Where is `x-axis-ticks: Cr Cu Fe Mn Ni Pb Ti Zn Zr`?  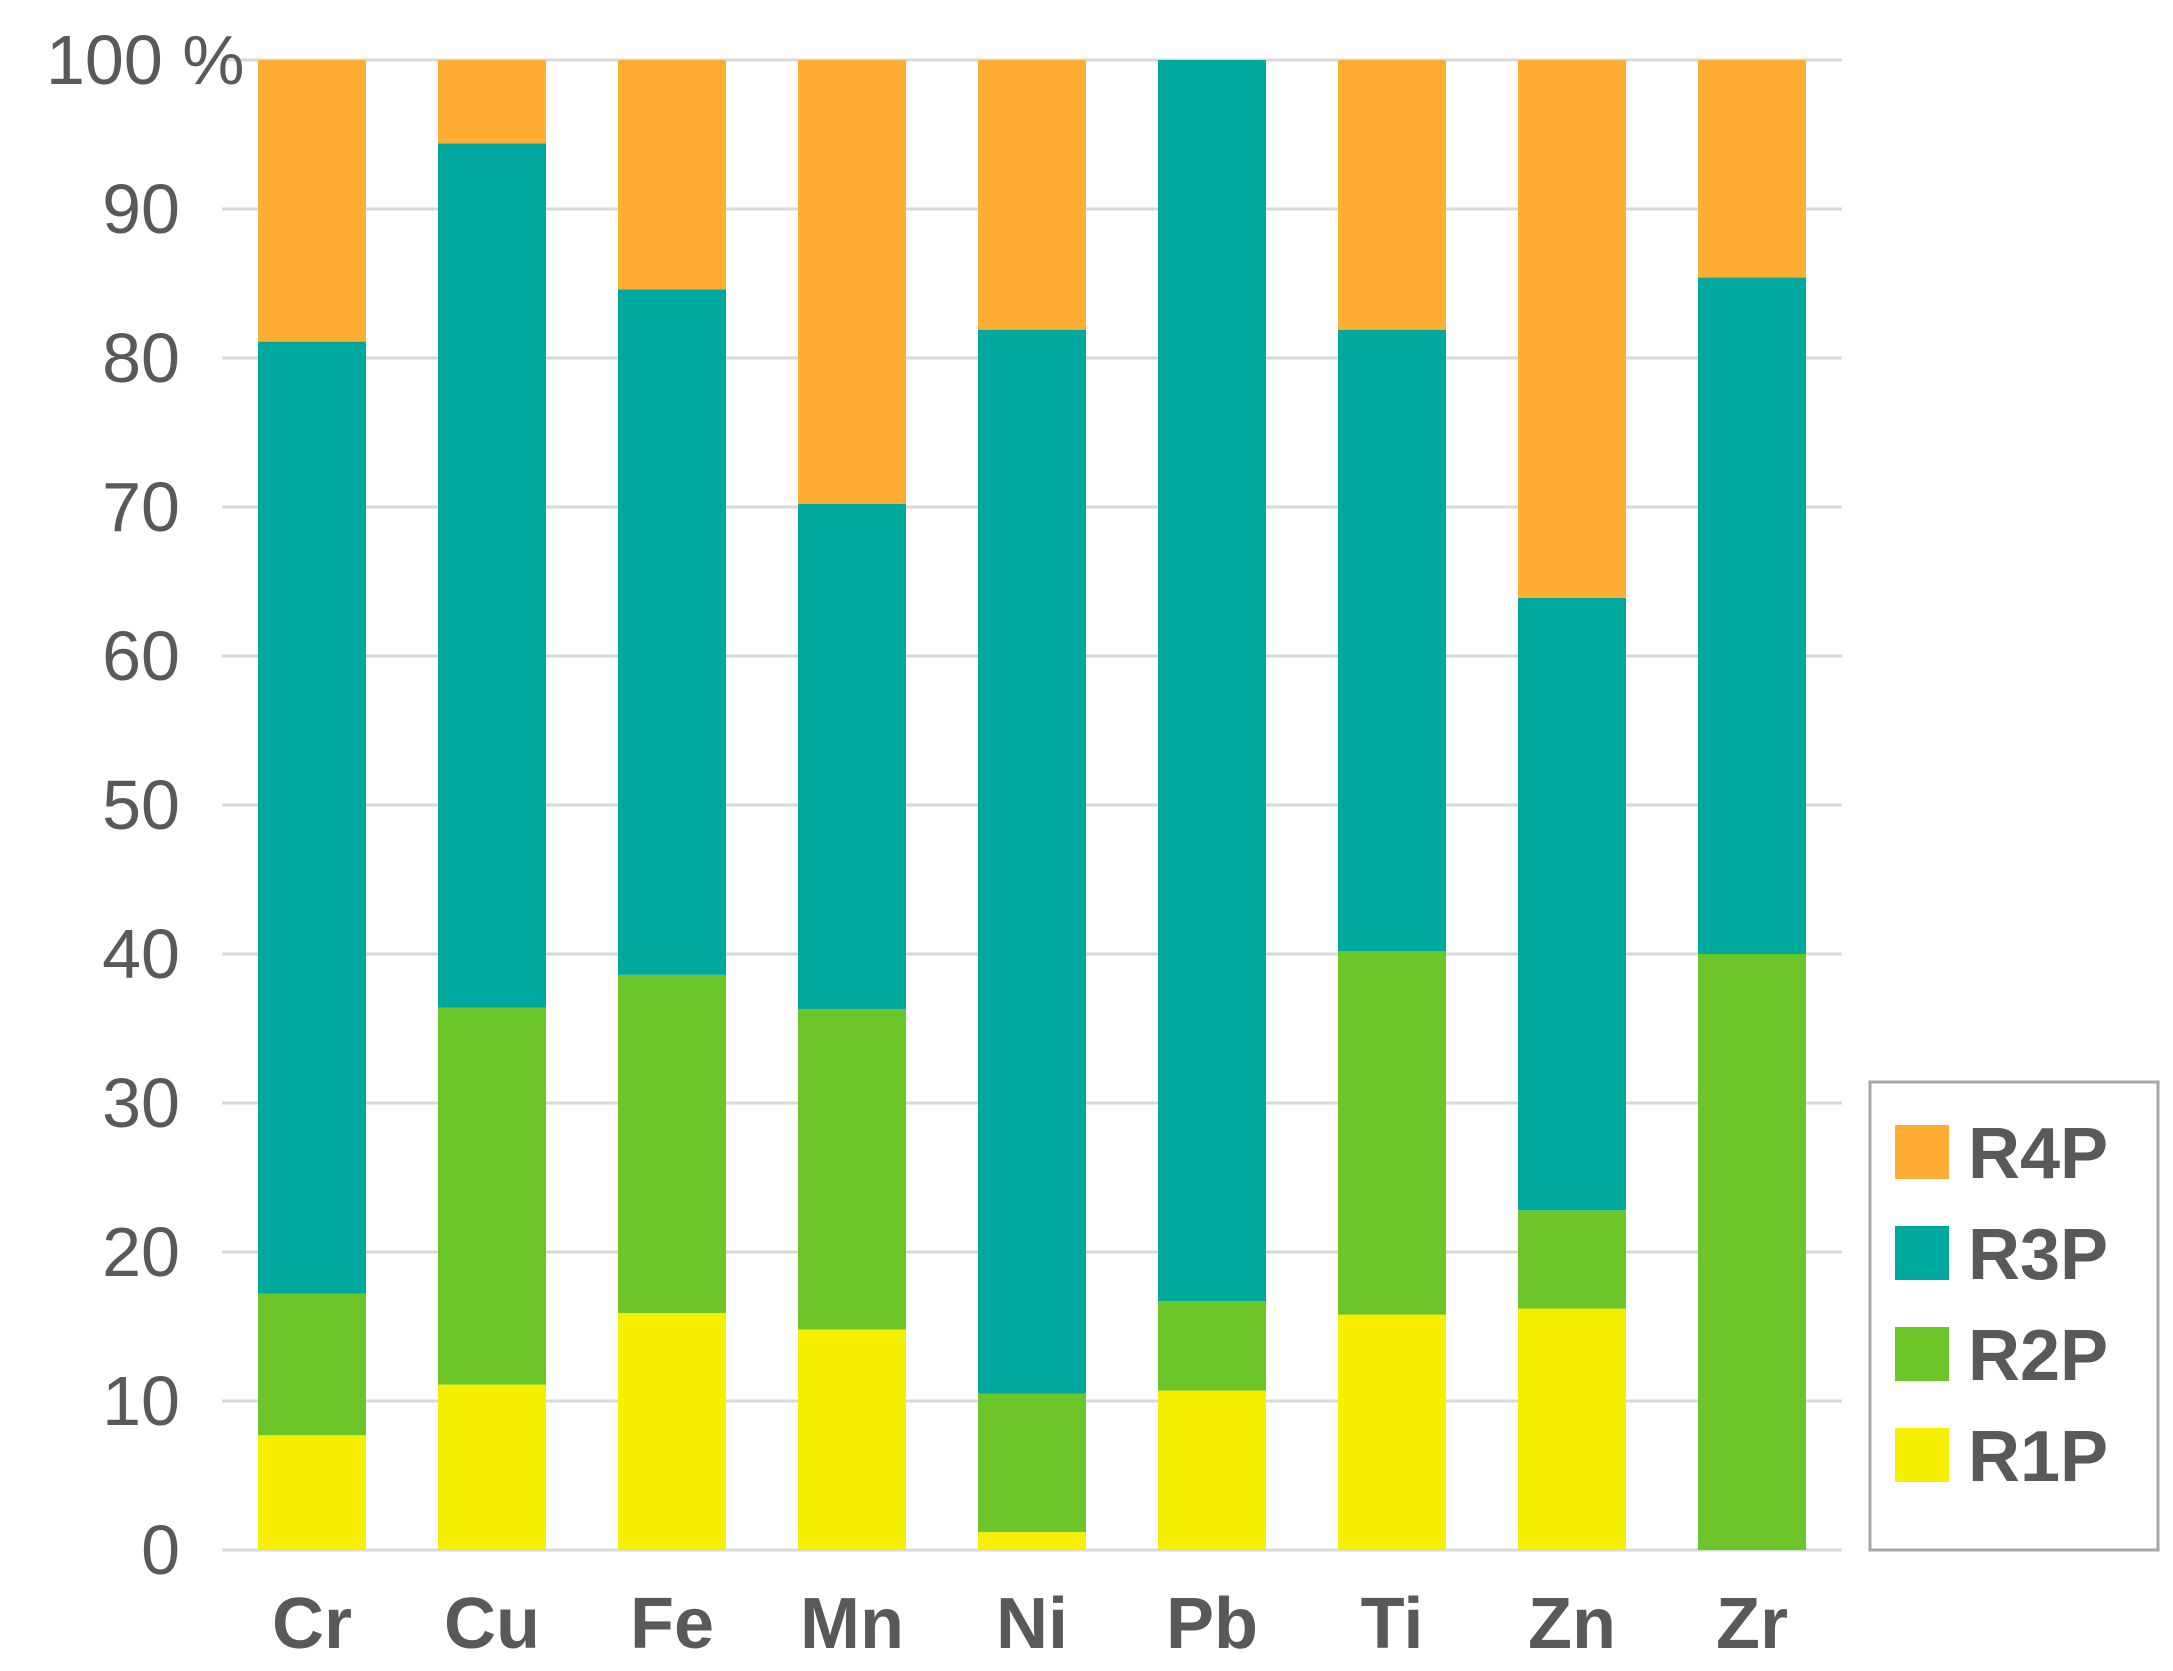
x-axis-ticks: Cr Cu Fe Mn Ni Pb Ti Zn Zr is located at coordinates (1030, 1624).